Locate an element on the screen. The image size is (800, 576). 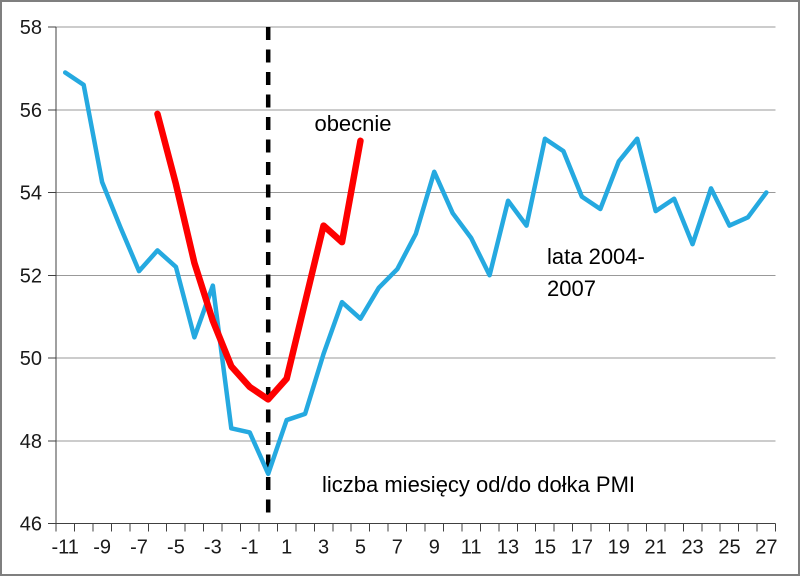
x-tick-label: 5 is located at coordinates (360, 548).